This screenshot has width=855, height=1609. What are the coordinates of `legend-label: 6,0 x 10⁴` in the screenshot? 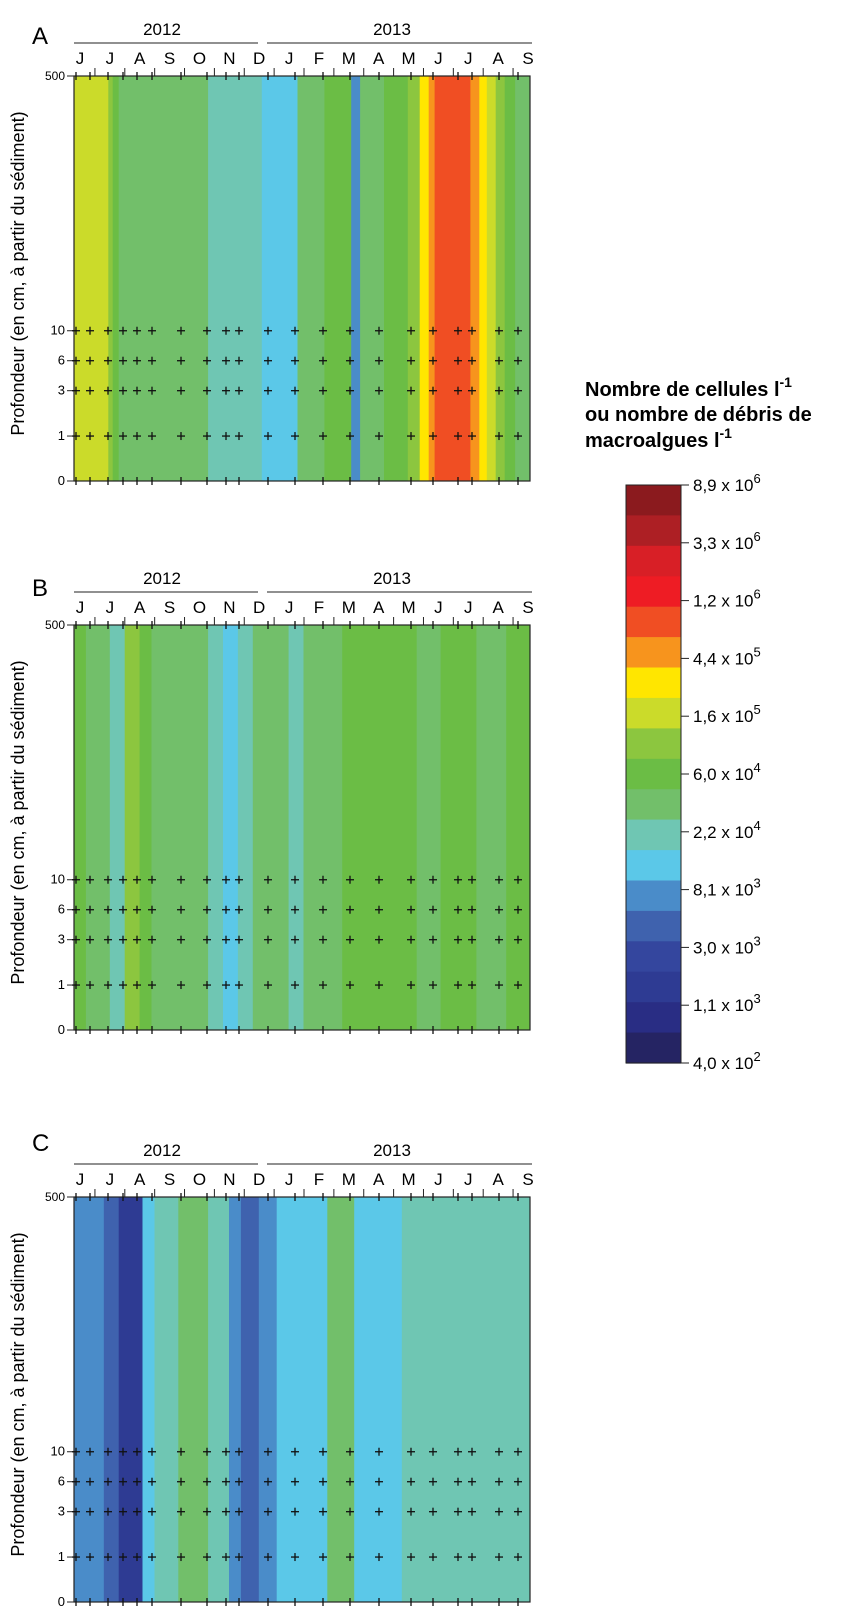 It's located at (727, 772).